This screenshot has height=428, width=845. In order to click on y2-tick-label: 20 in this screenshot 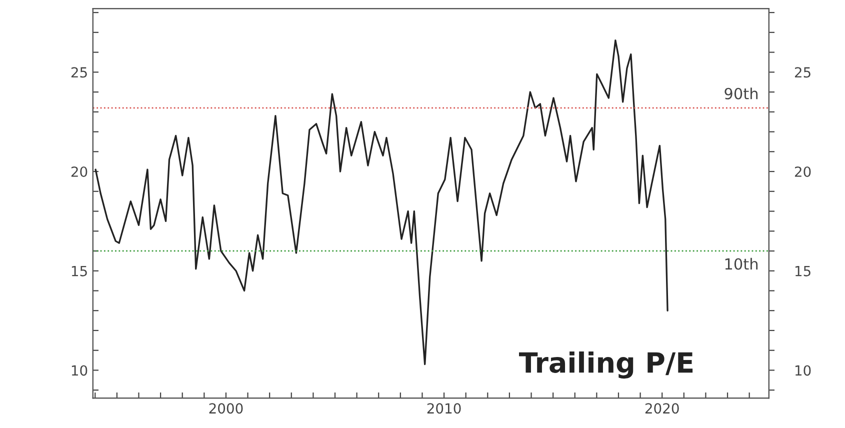, I will do `click(802, 171)`.